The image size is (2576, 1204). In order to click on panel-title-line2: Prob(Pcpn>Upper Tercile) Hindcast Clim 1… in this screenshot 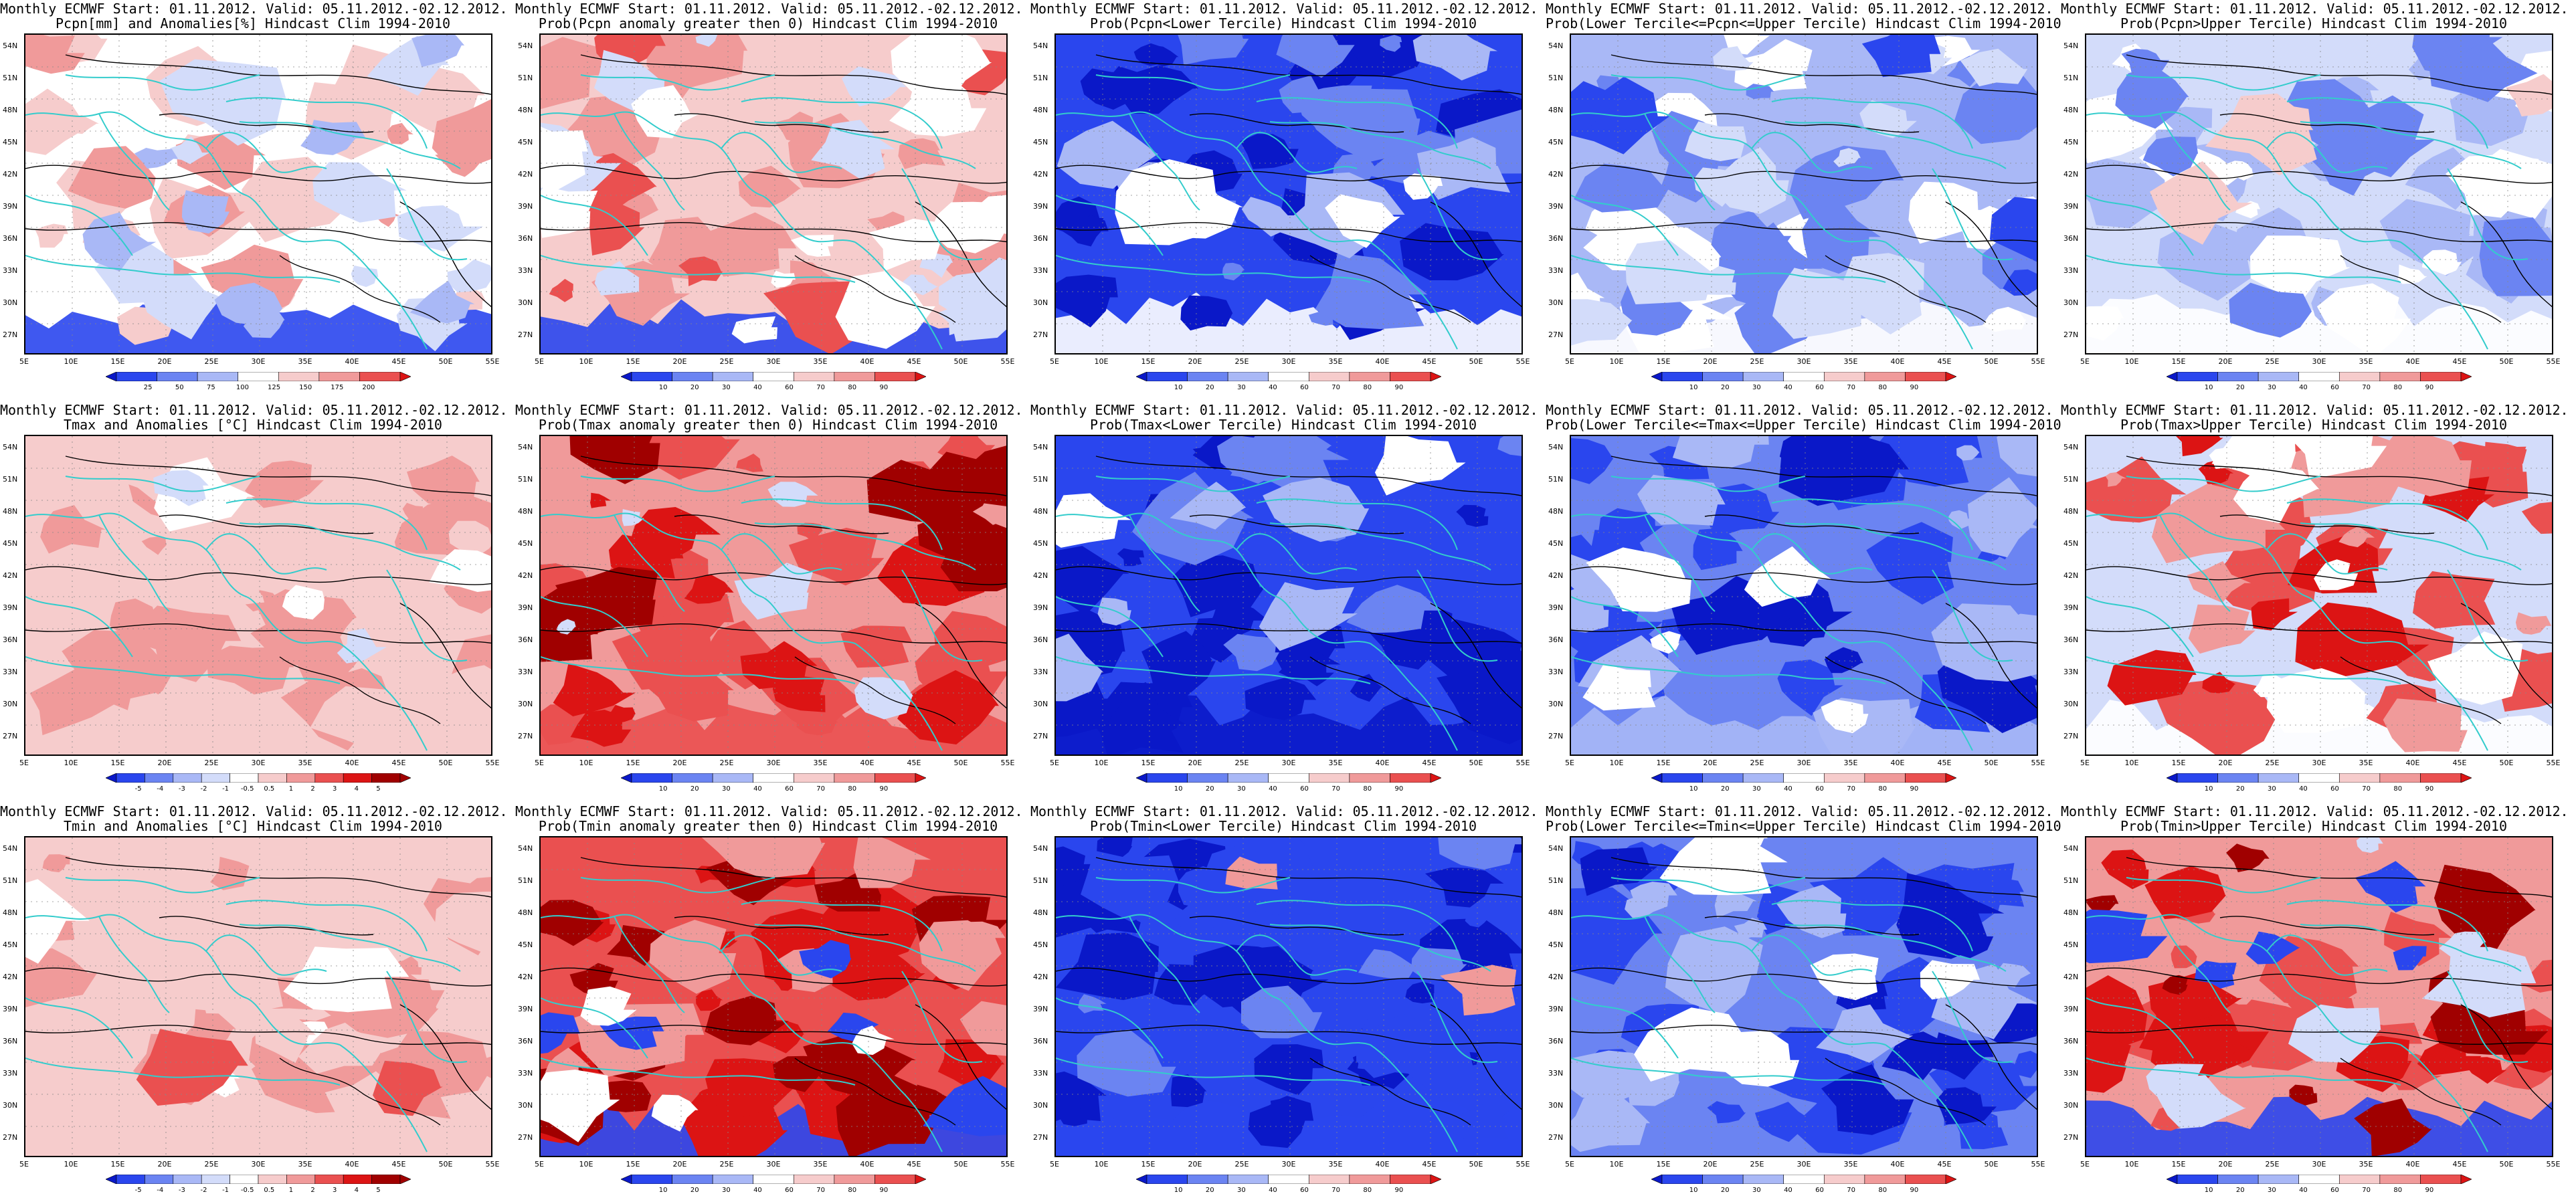, I will do `click(2313, 23)`.